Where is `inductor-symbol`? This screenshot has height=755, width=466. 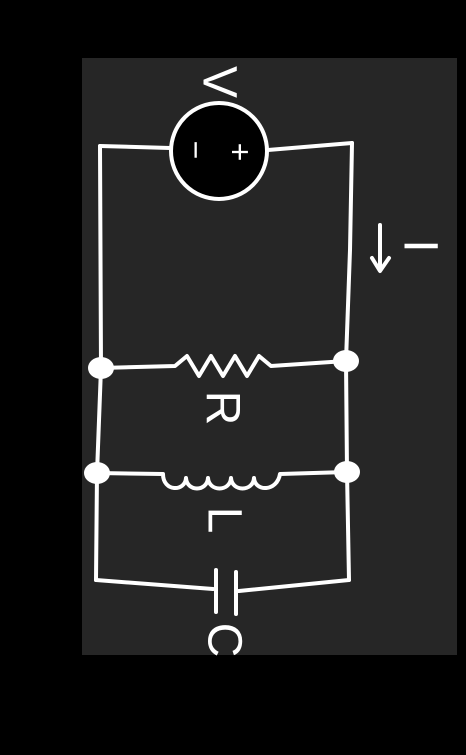
inductor-symbol is located at coordinates (222, 480).